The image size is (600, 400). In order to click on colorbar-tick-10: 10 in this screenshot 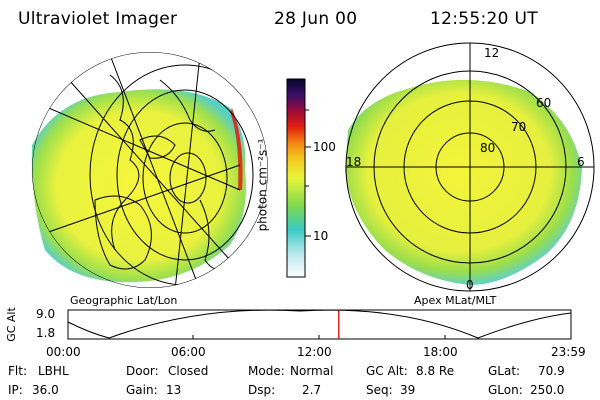, I will do `click(321, 236)`.